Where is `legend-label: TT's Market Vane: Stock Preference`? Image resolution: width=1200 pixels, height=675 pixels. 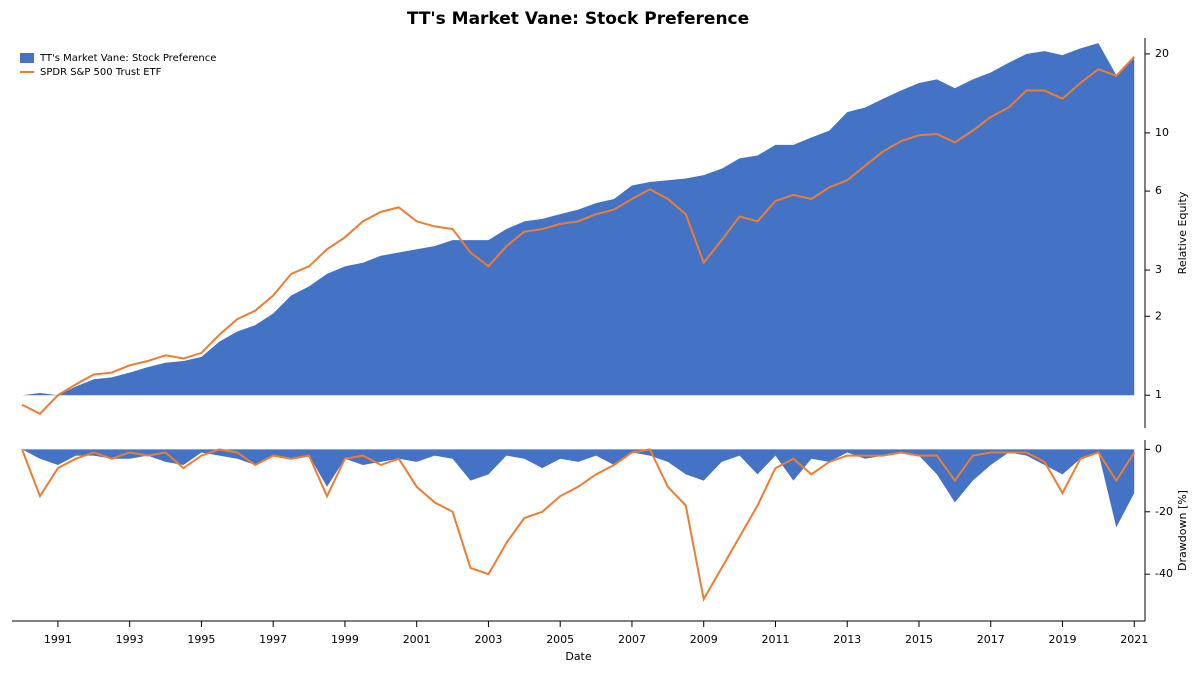 legend-label: TT's Market Vane: Stock Preference is located at coordinates (127, 58).